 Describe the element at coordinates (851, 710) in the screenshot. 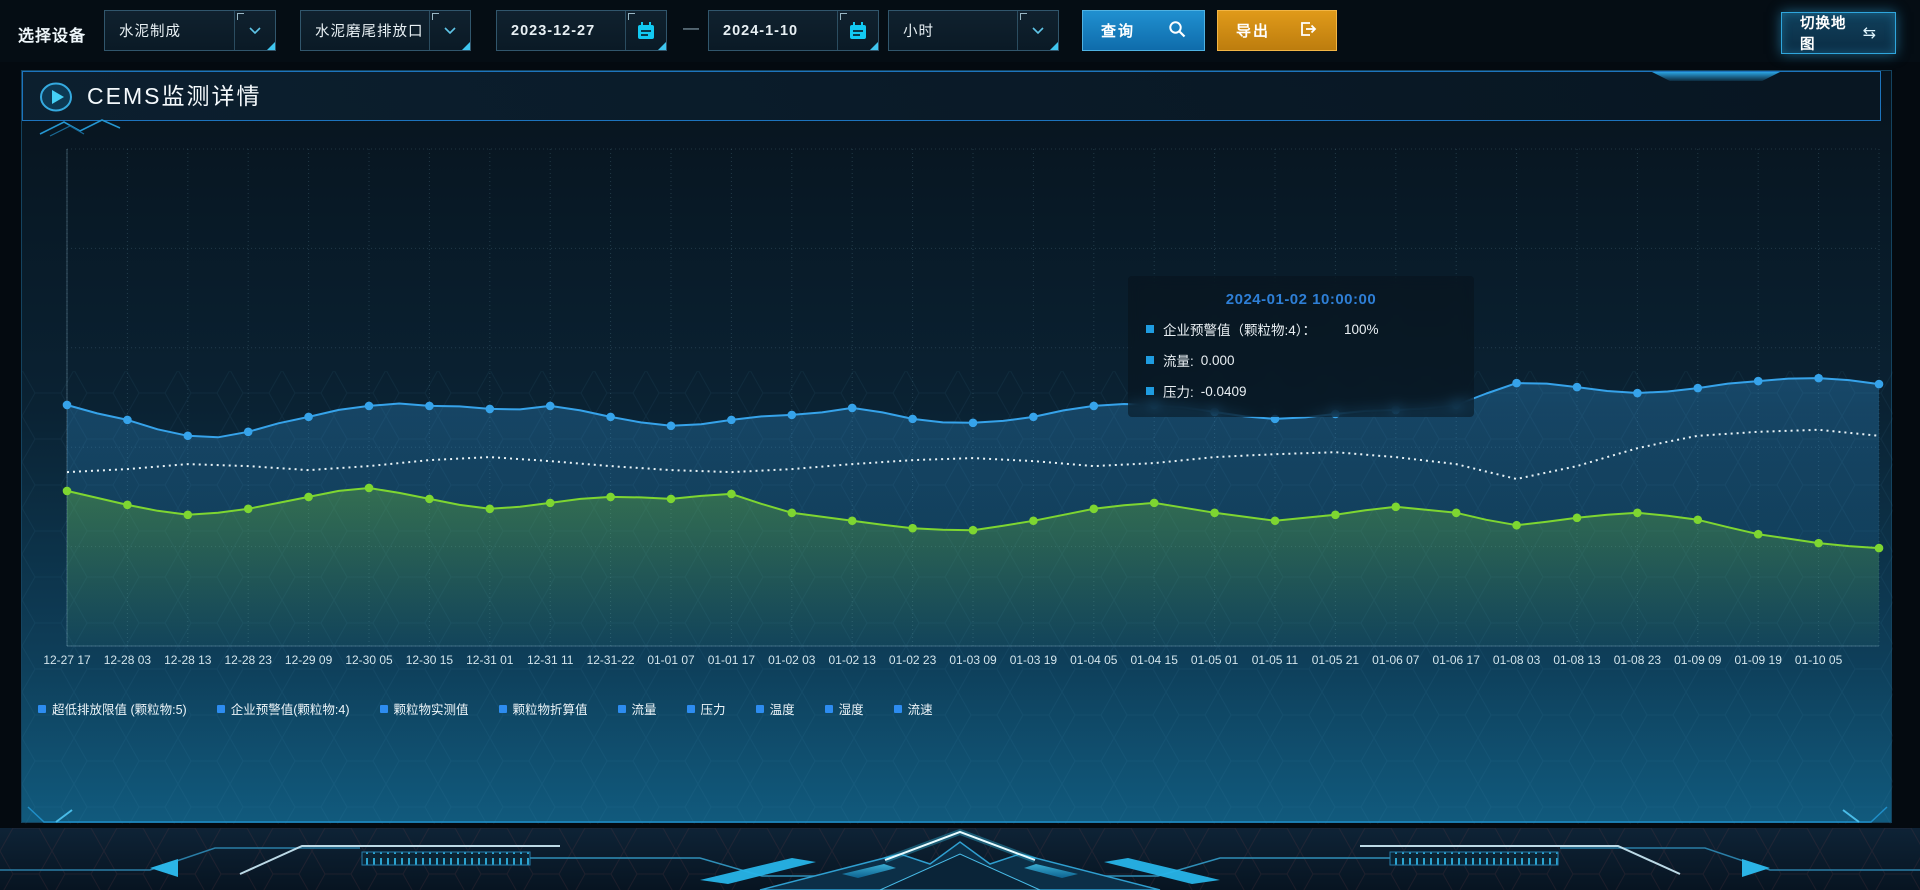

I see `legend-item-label: 湿度` at that location.